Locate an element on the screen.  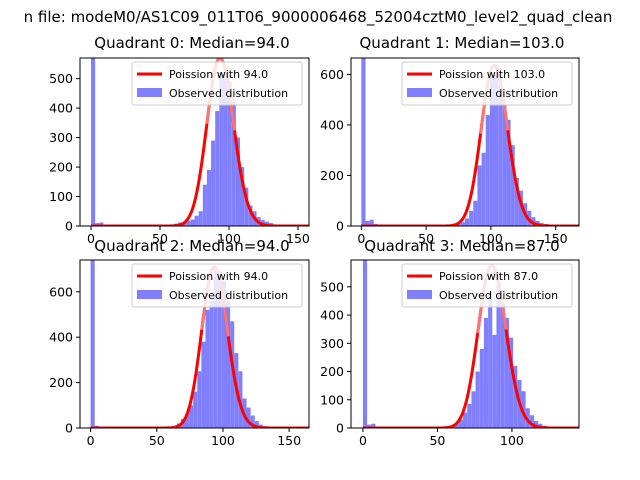
legend-label-poisson: Poission with 94.0 is located at coordinates (218, 276).